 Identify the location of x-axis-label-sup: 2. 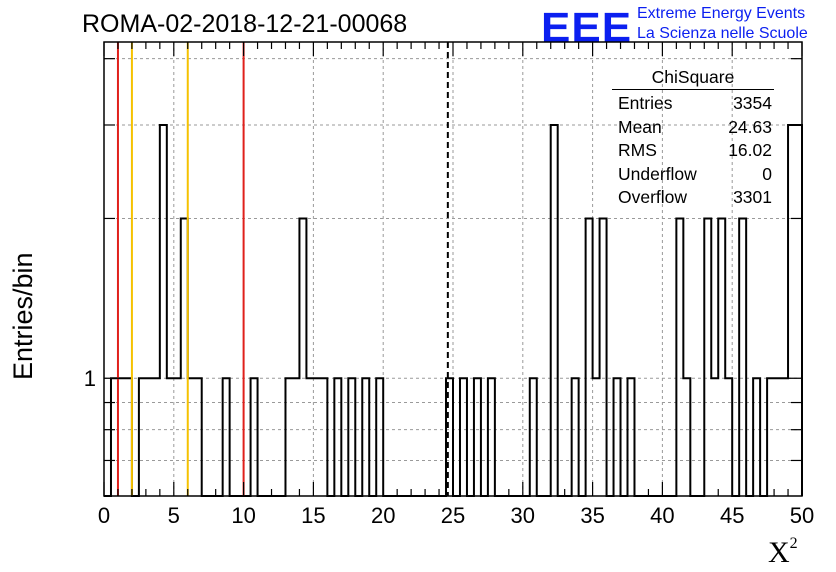
(793, 543).